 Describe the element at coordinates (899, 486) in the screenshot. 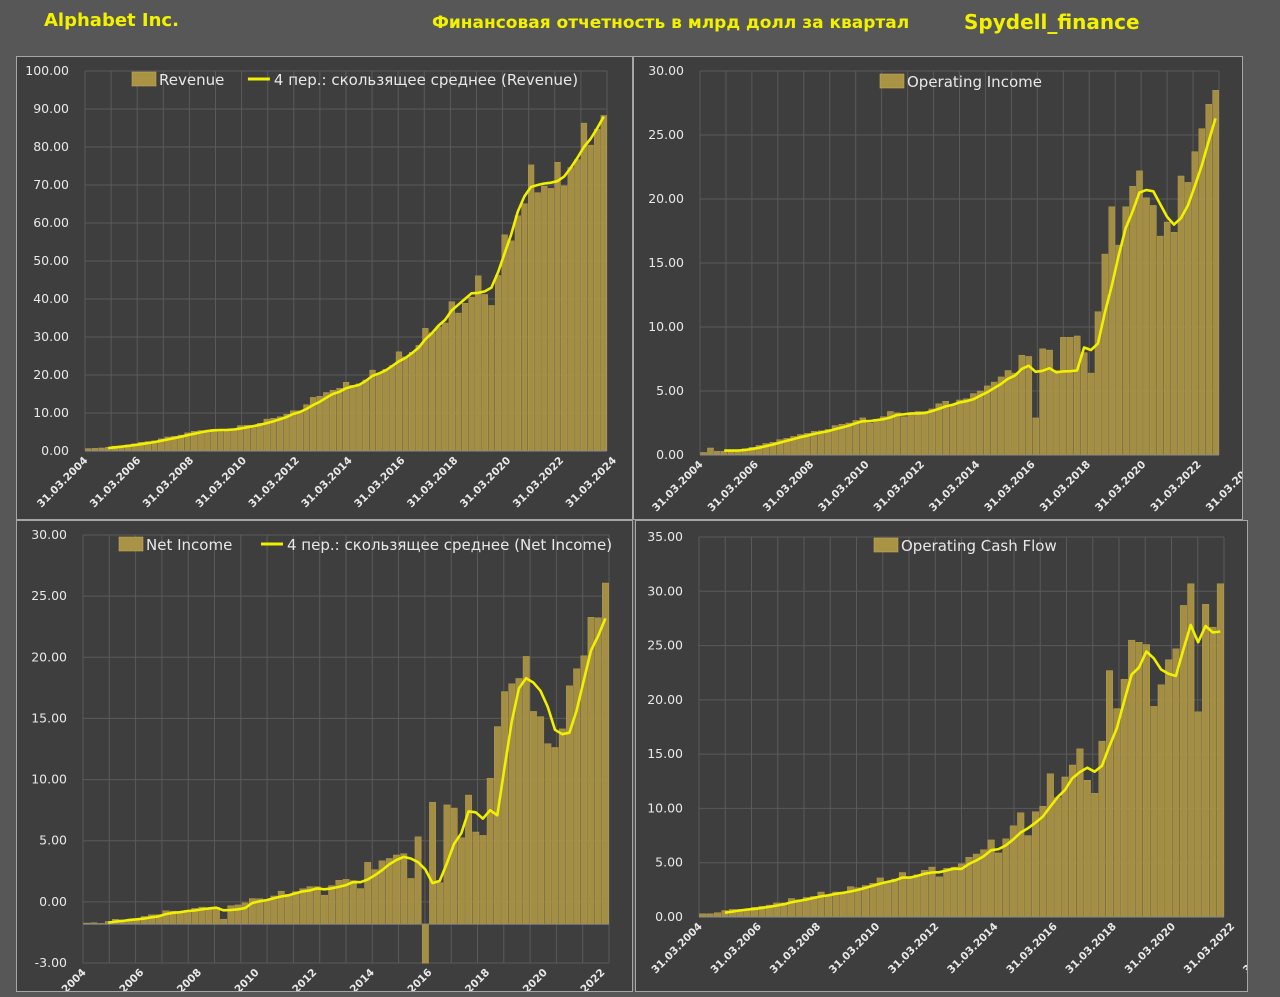

I see `x-tick-label: 31.03.2012` at that location.